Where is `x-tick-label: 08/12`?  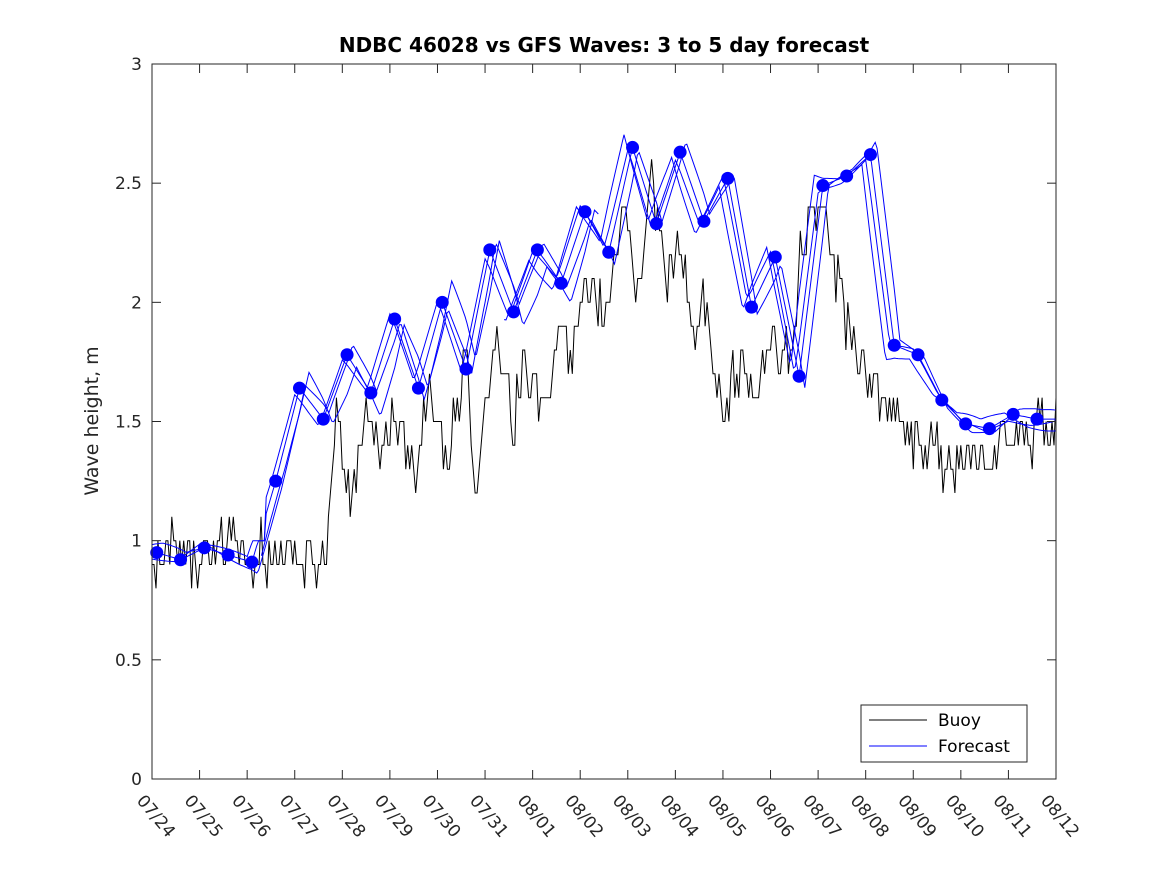
x-tick-label: 08/12 is located at coordinates (1059, 816).